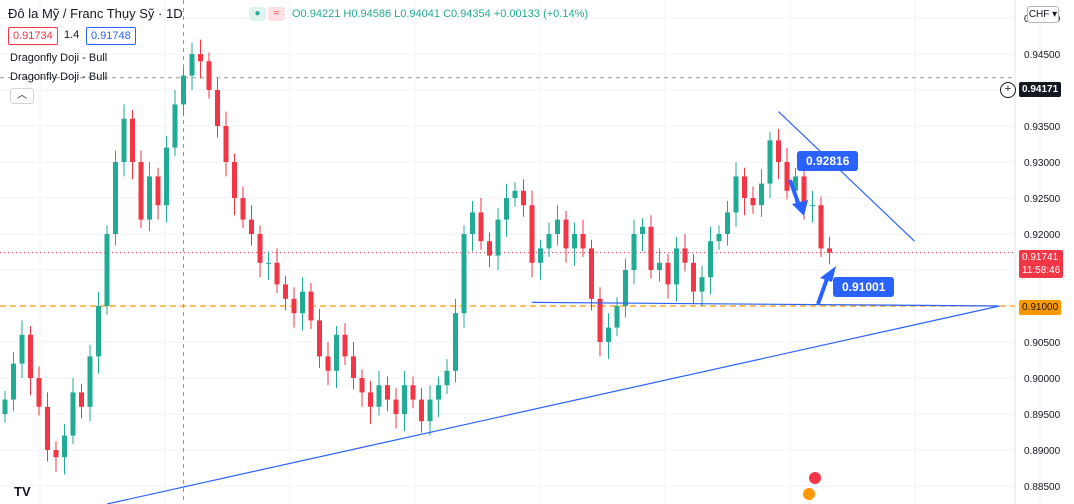 The image size is (1074, 504). What do you see at coordinates (1042, 55) in the screenshot?
I see `y-tick-label: 0.94500` at bounding box center [1042, 55].